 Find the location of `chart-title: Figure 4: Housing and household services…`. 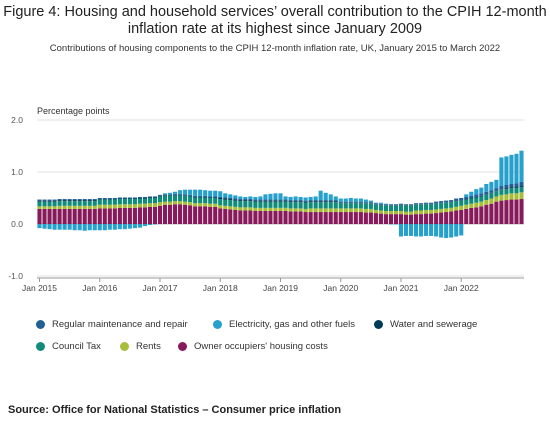

chart-title: Figure 4: Housing and household services… is located at coordinates (275, 20).